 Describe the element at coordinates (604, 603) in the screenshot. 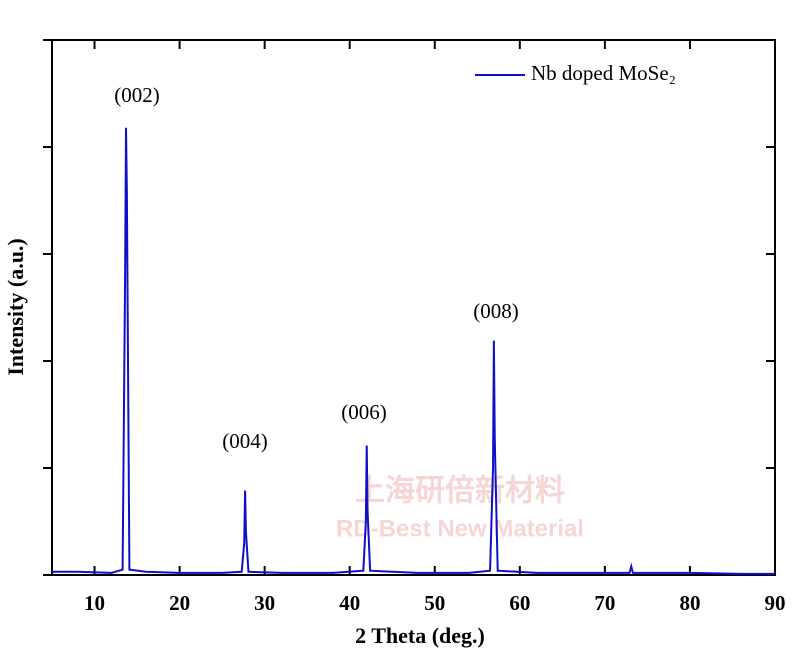

I see `x-tick-label: 70` at that location.